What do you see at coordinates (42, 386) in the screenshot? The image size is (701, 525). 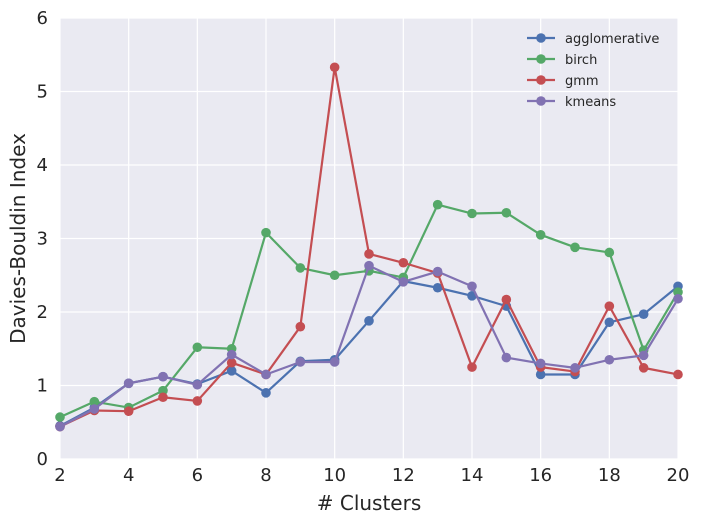 I see `y-tick-label: 1` at bounding box center [42, 386].